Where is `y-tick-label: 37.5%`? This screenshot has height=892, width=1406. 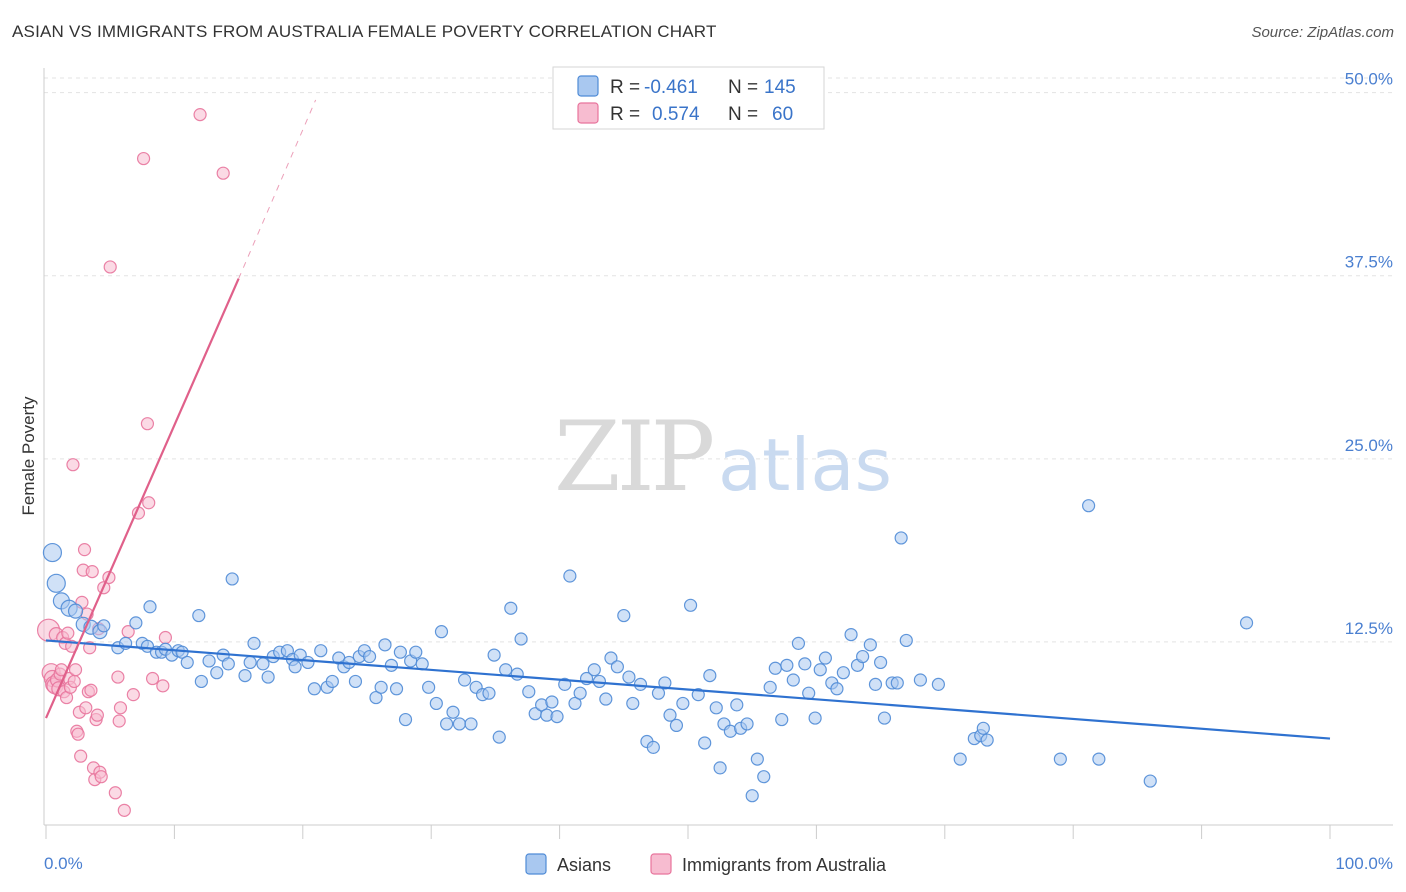 y-tick-label: 37.5% is located at coordinates (1369, 262).